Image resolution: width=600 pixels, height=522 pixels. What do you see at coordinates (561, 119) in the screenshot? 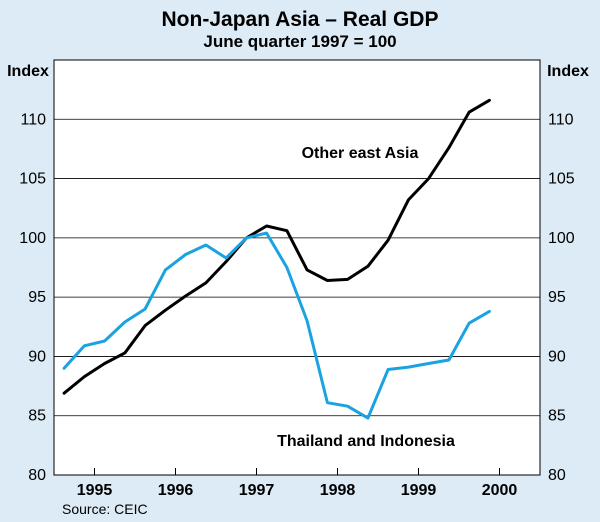
I see `y-tick-right: 110` at bounding box center [561, 119].